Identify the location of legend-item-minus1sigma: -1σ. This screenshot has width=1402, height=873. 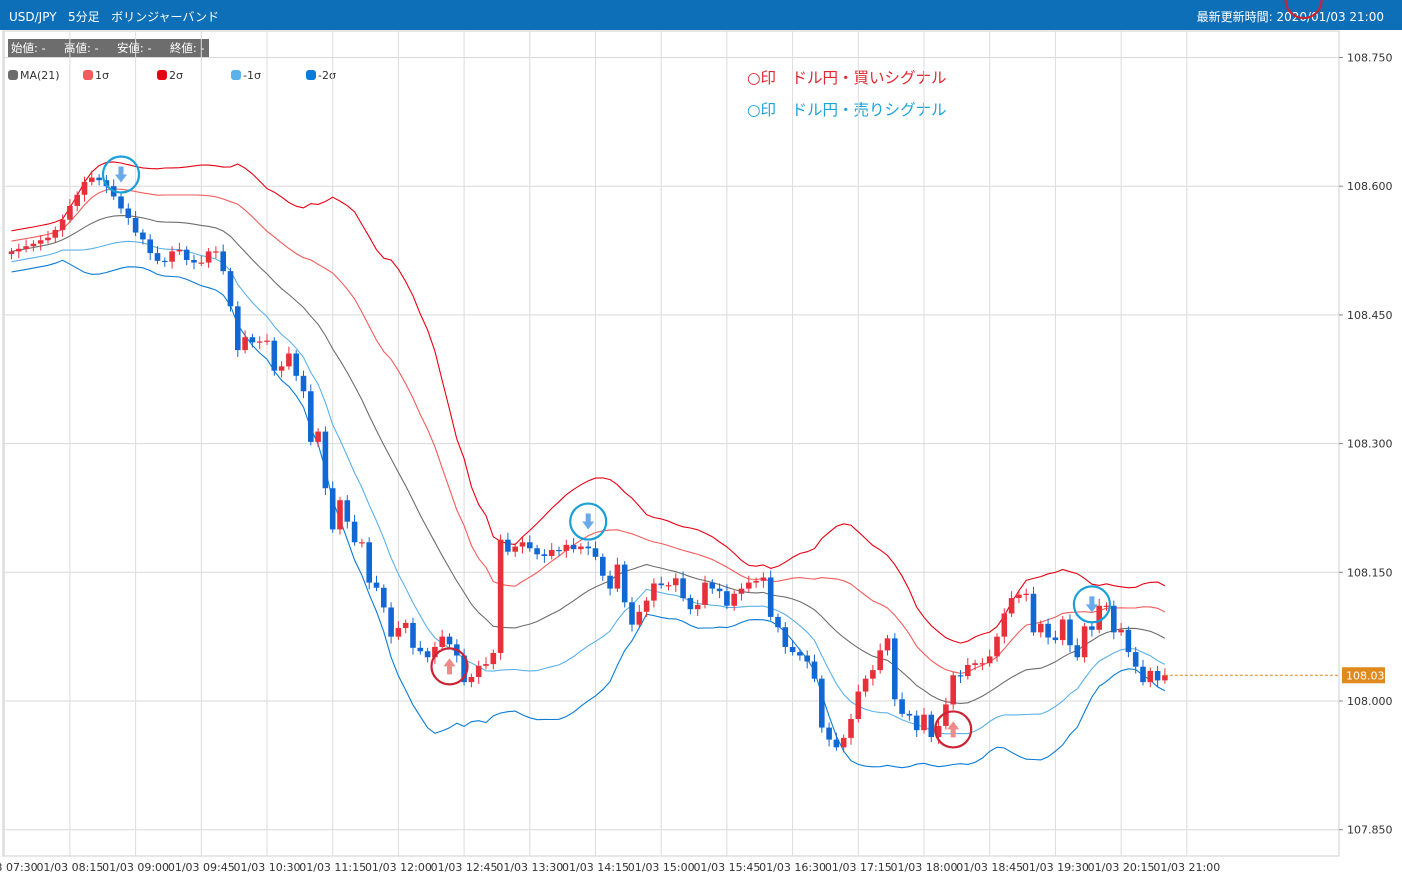
(246, 75).